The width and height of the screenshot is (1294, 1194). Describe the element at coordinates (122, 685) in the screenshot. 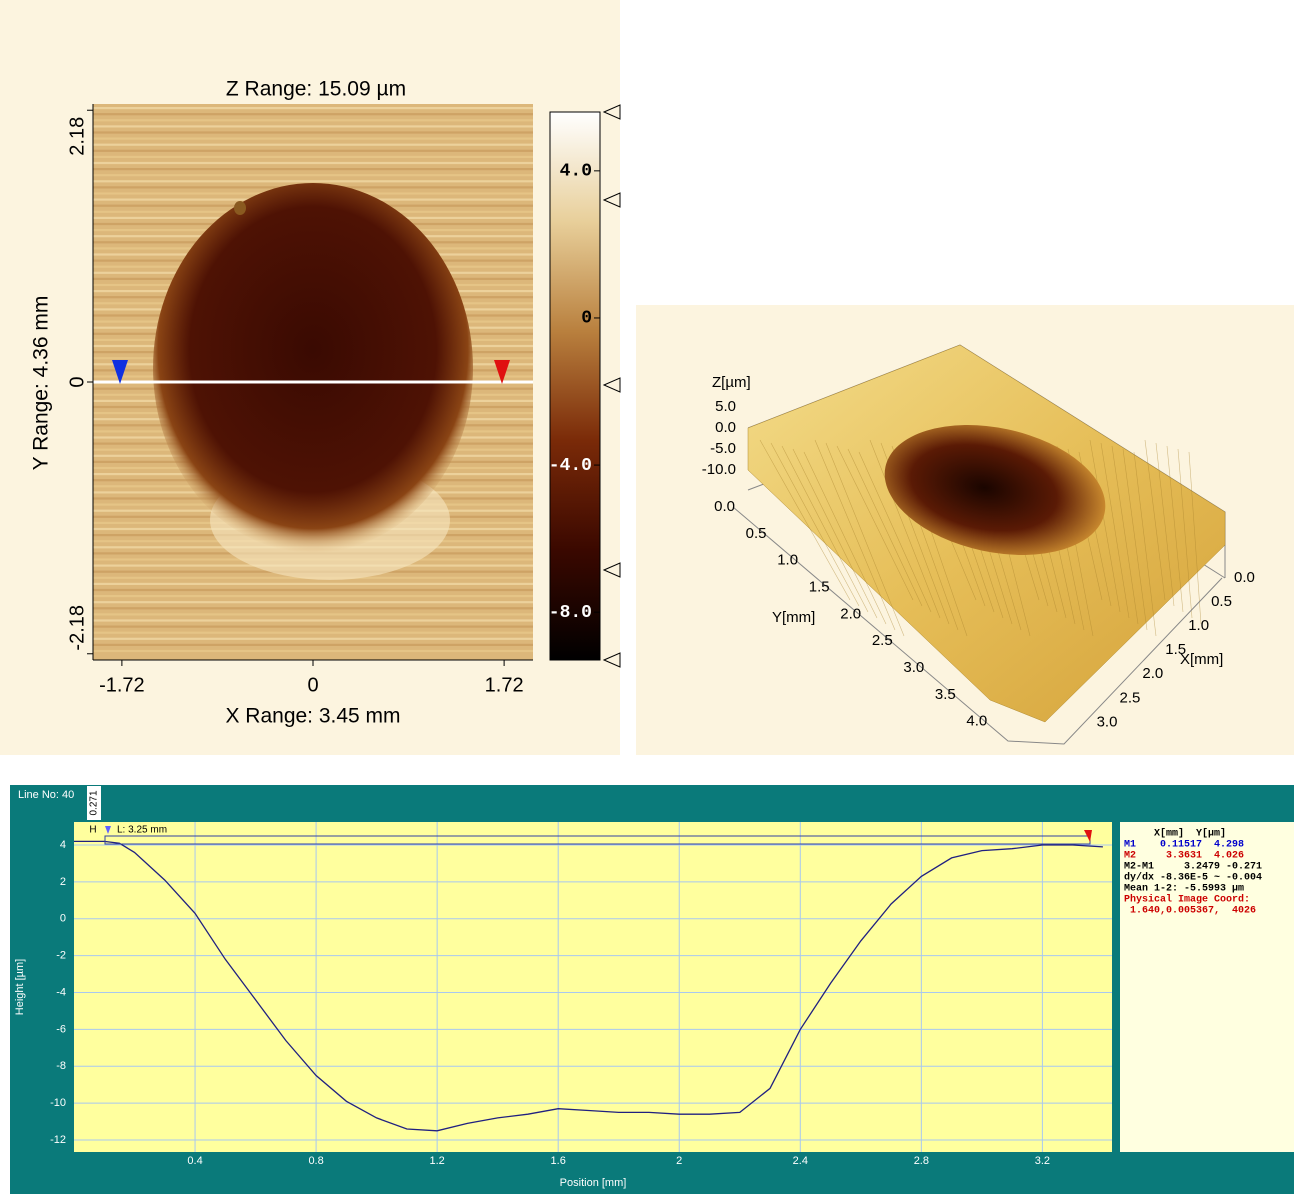

I see `x-tick-label: -1.72` at that location.